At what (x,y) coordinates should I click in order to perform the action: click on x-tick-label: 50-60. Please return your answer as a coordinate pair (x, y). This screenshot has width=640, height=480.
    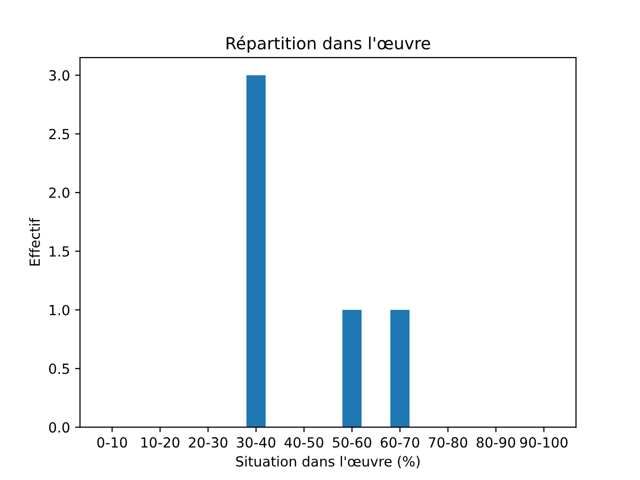
    Looking at the image, I should click on (352, 442).